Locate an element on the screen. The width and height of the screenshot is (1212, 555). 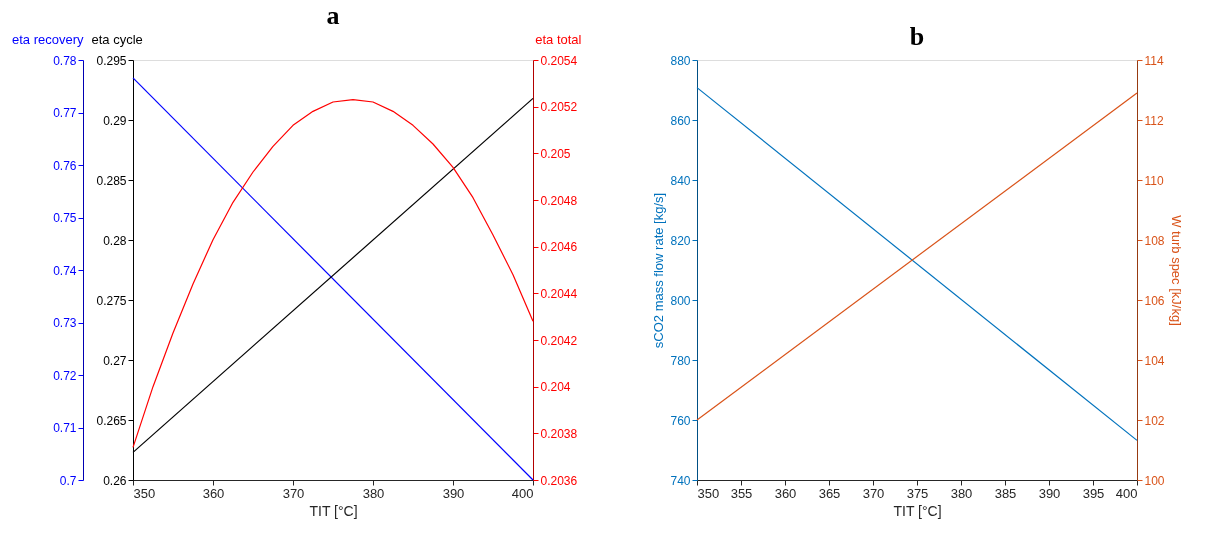
y-tick-label: 800 is located at coordinates (680, 300).